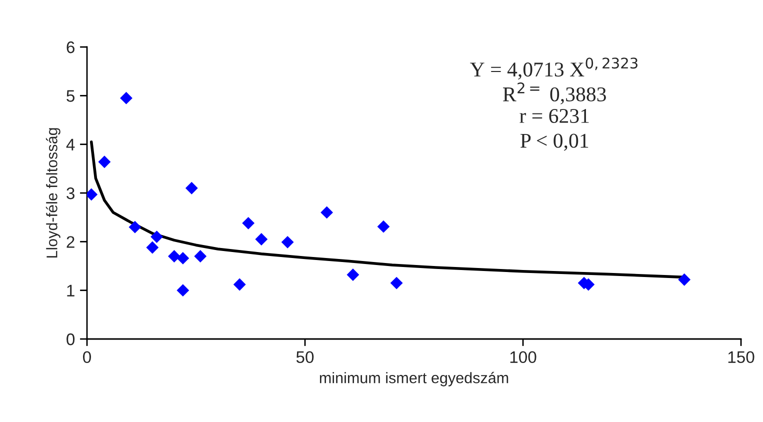 This screenshot has height=422, width=763. Describe the element at coordinates (70, 96) in the screenshot. I see `y-tick-label: 5` at that location.